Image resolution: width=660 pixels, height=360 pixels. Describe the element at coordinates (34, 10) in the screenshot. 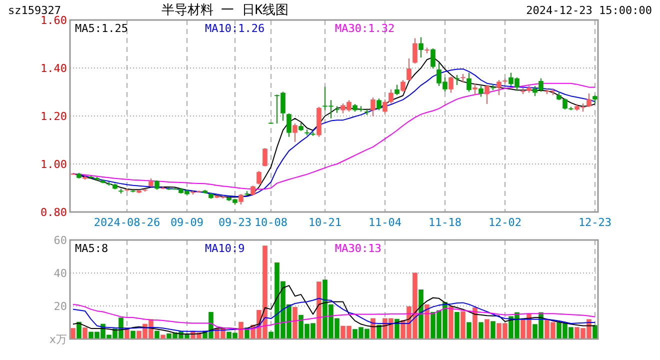

I see `text: sz159327` at that location.